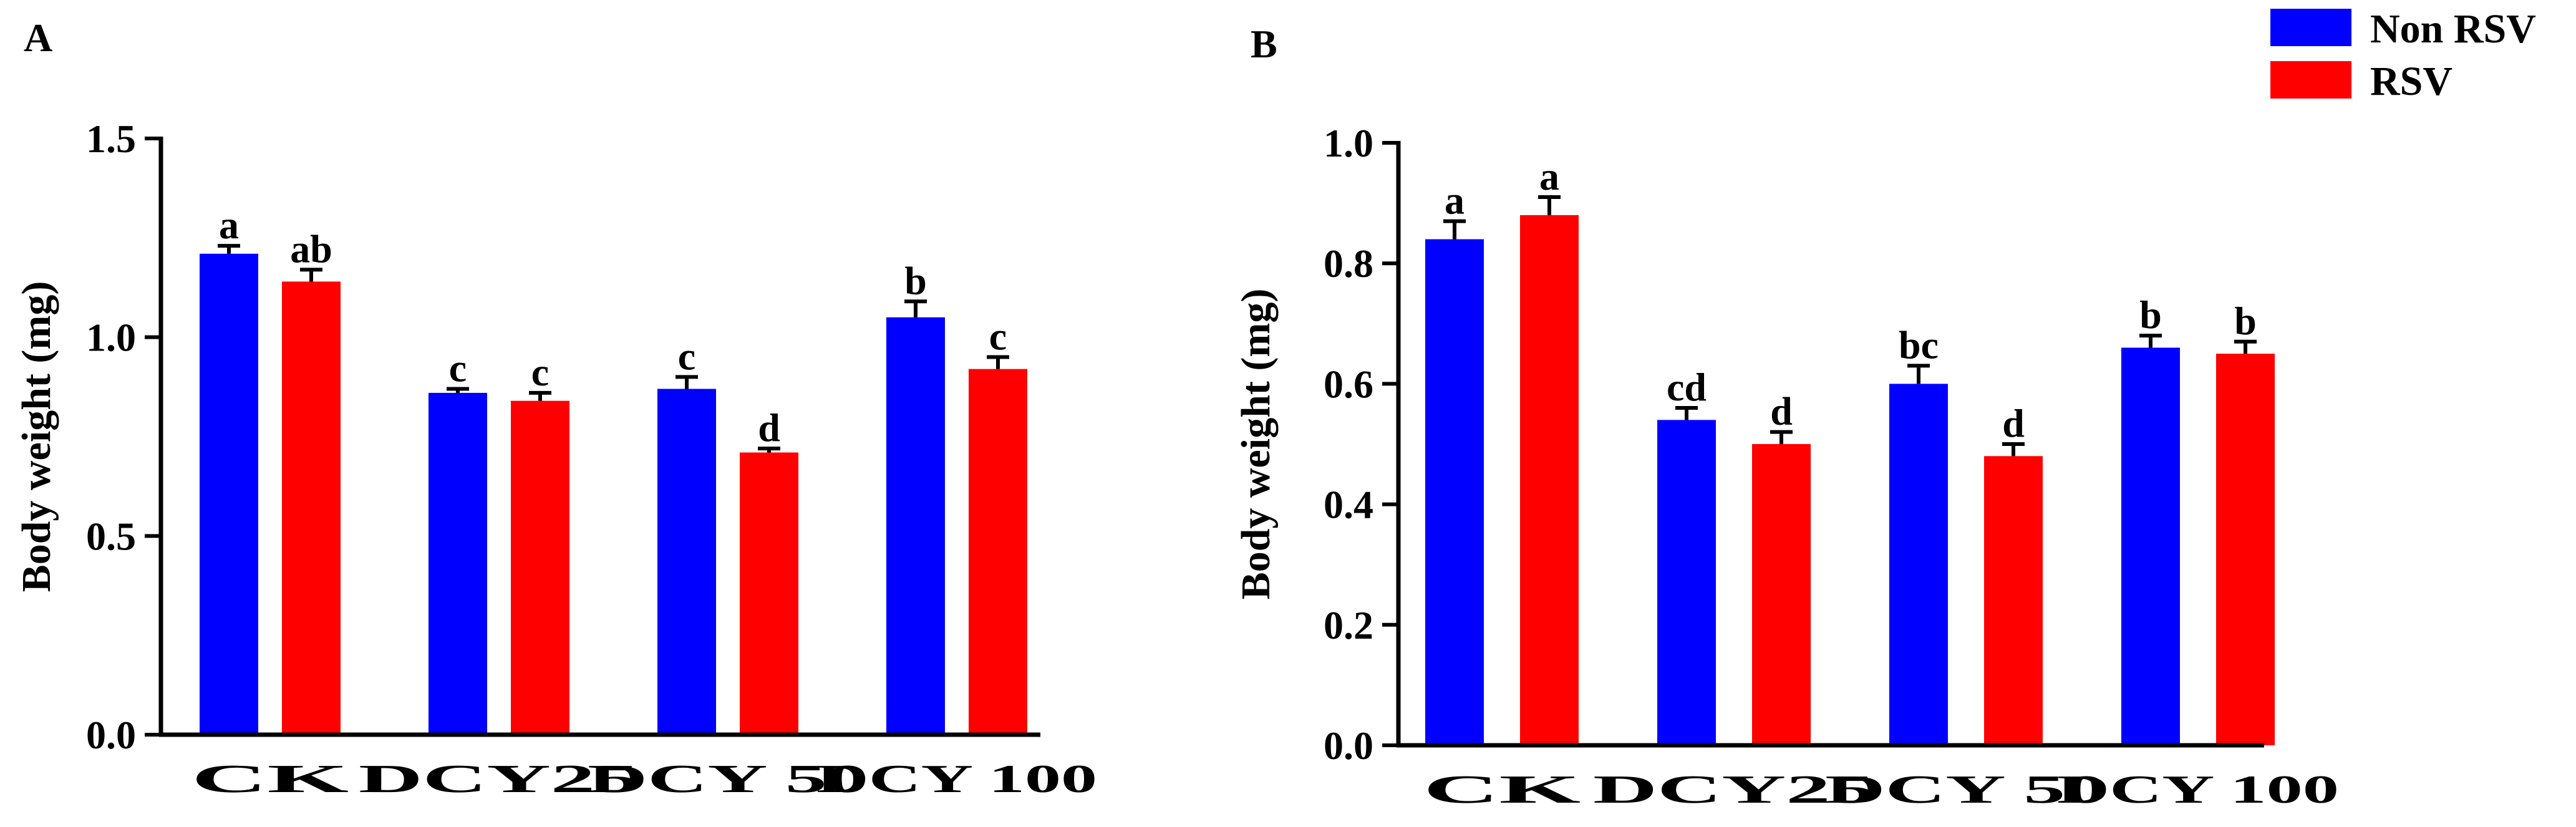 Image resolution: width=2576 pixels, height=827 pixels. I want to click on panel-b-y-tick-label: 0.4, so click(1348, 505).